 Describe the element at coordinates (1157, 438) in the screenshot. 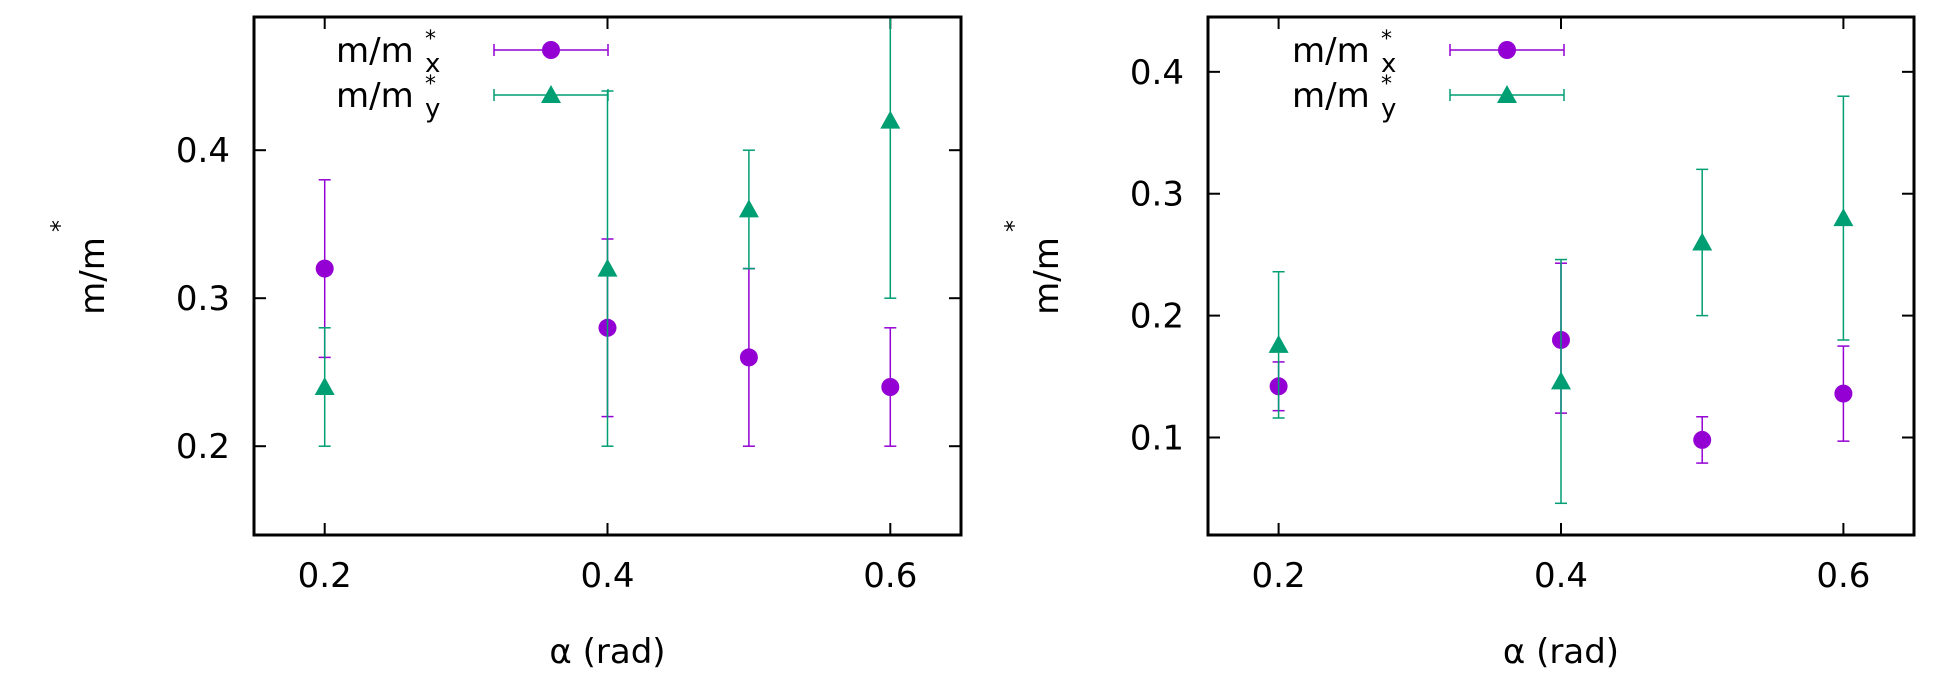

I see `y-tick-label: 0.1` at that location.